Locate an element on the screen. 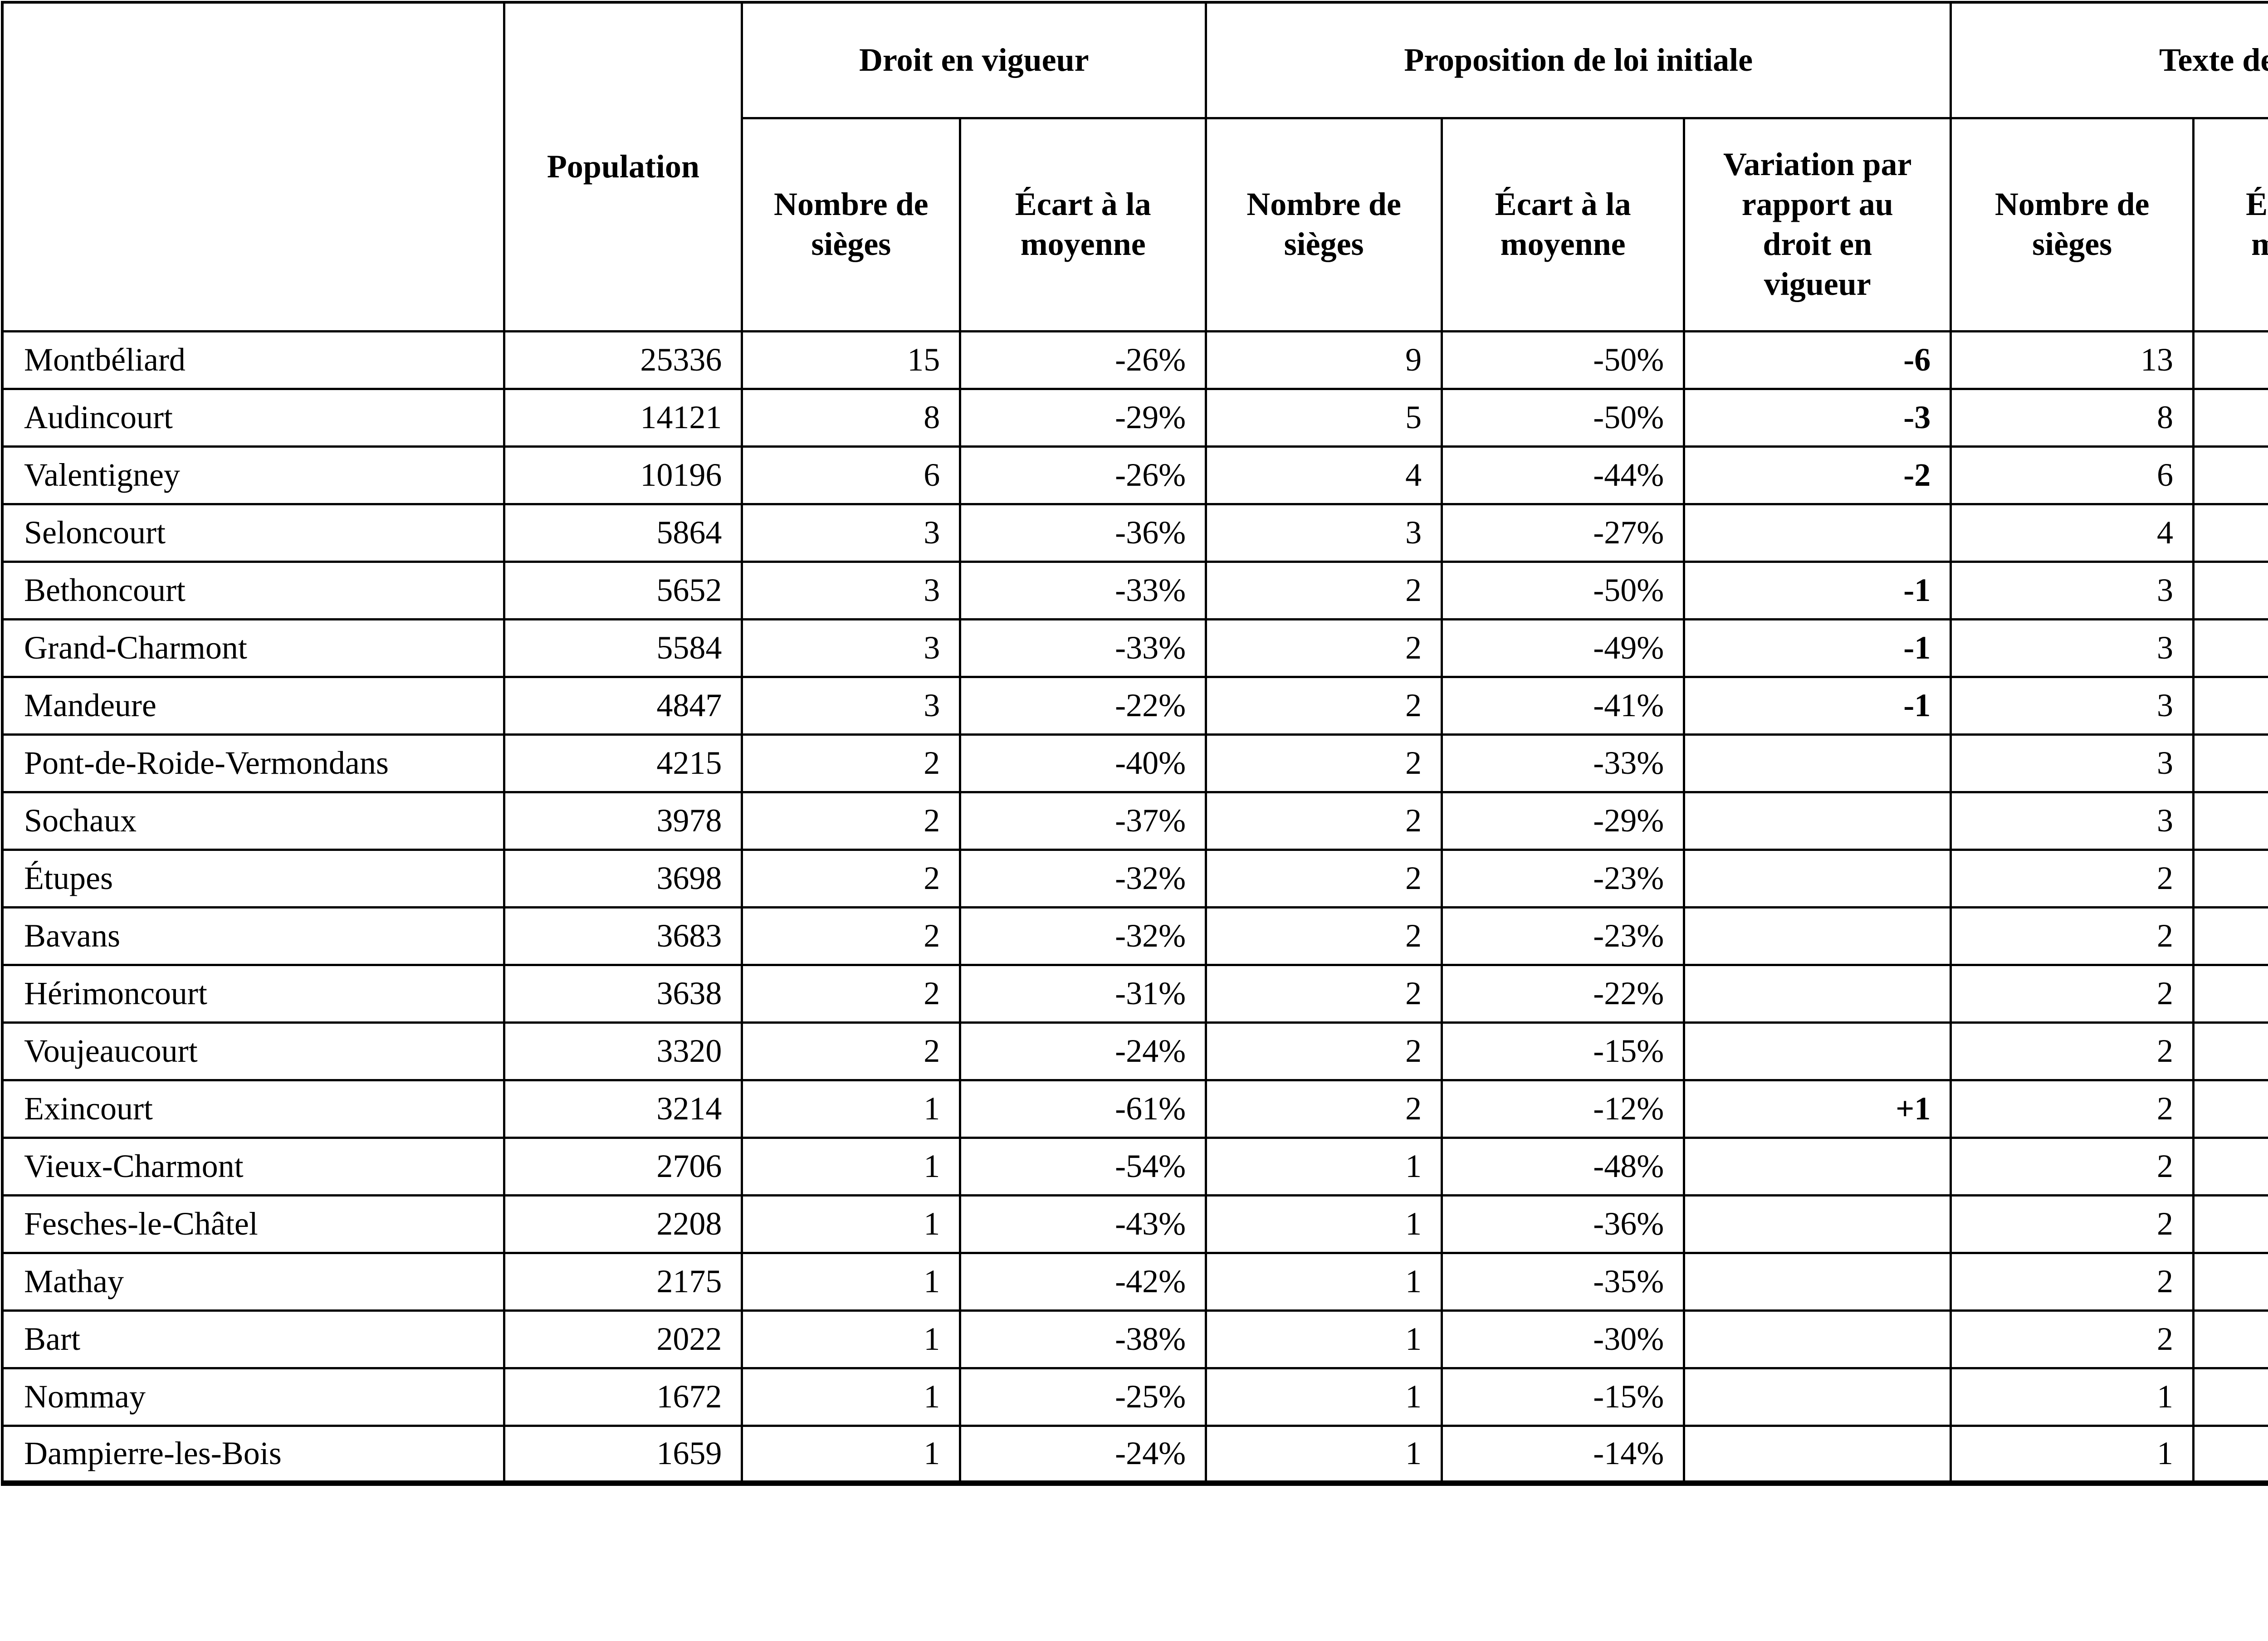  proposition-nombre-sieges-cell: 4 is located at coordinates (1324, 475).